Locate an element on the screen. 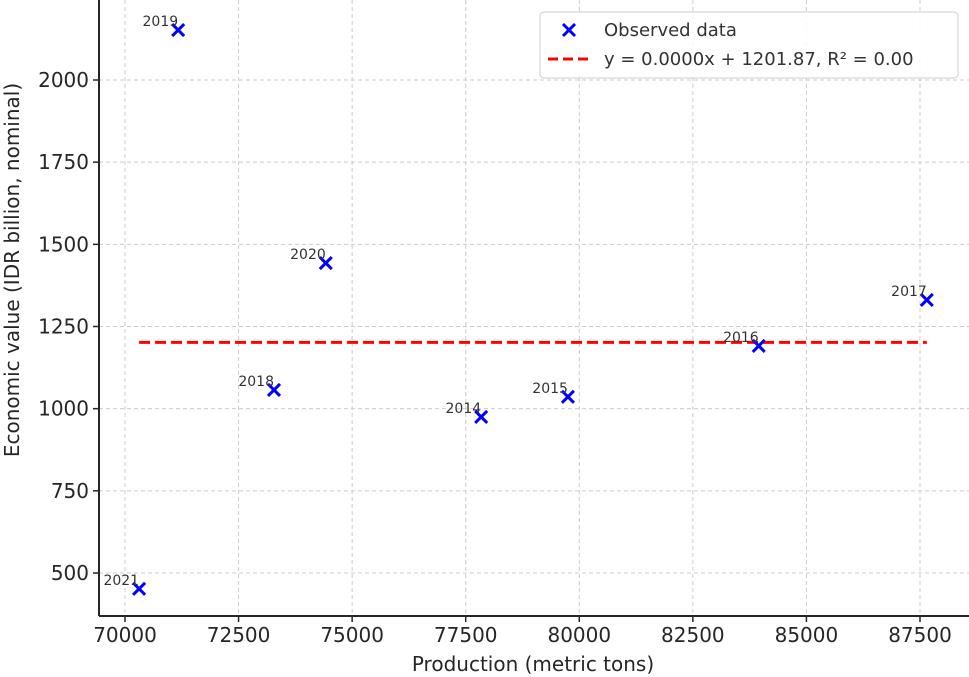  data-point: 2015 is located at coordinates (553, 392).